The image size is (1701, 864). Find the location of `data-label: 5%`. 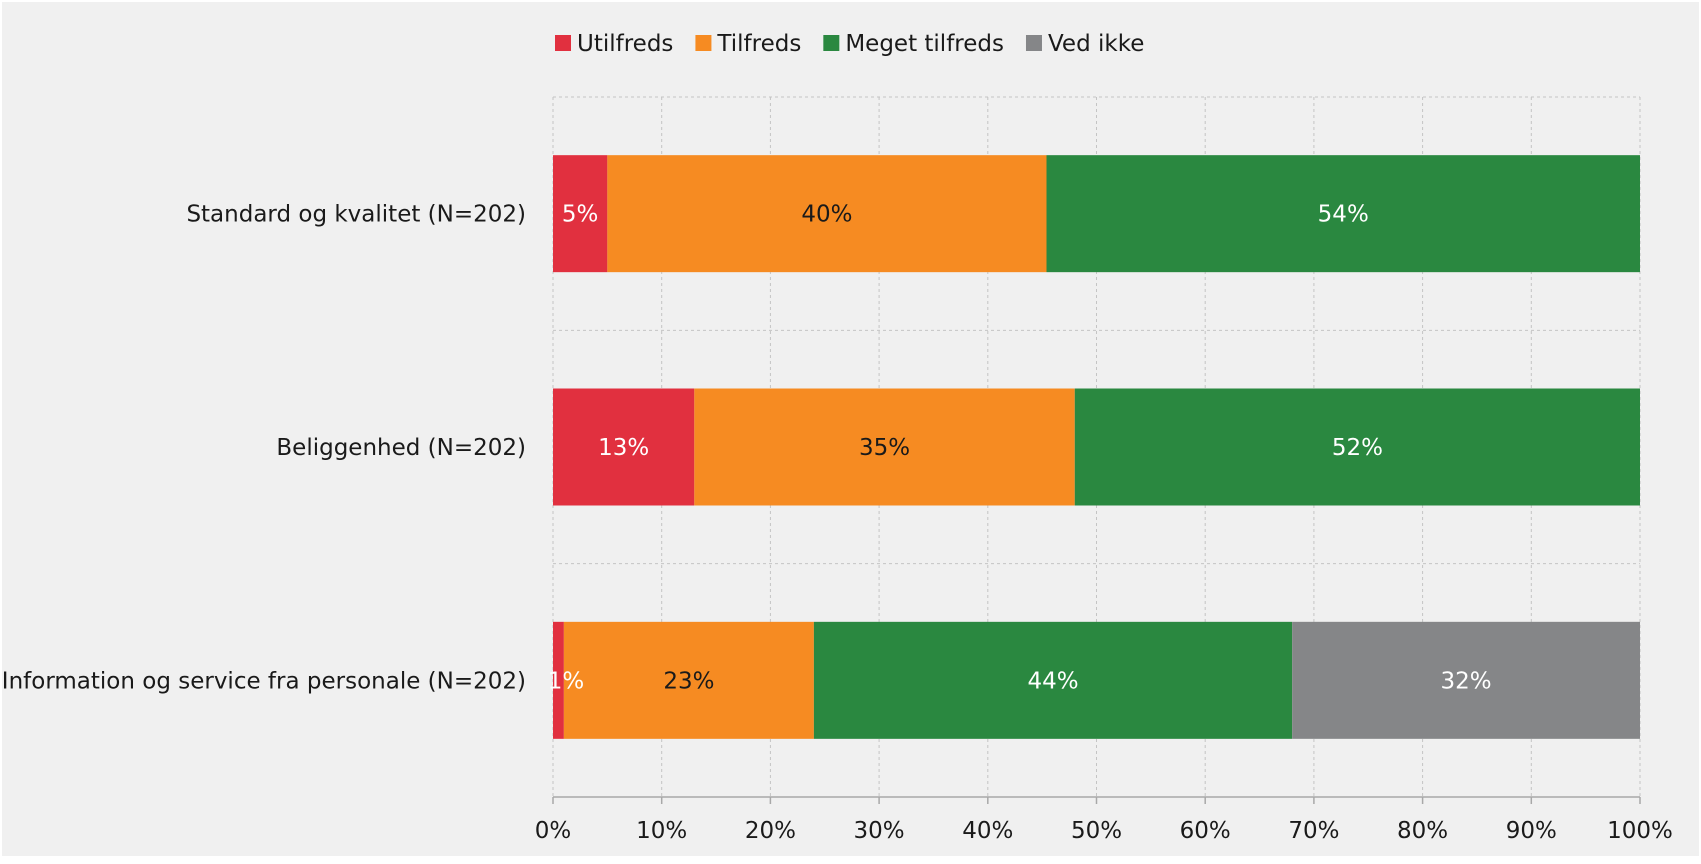

data-label: 5% is located at coordinates (580, 215).